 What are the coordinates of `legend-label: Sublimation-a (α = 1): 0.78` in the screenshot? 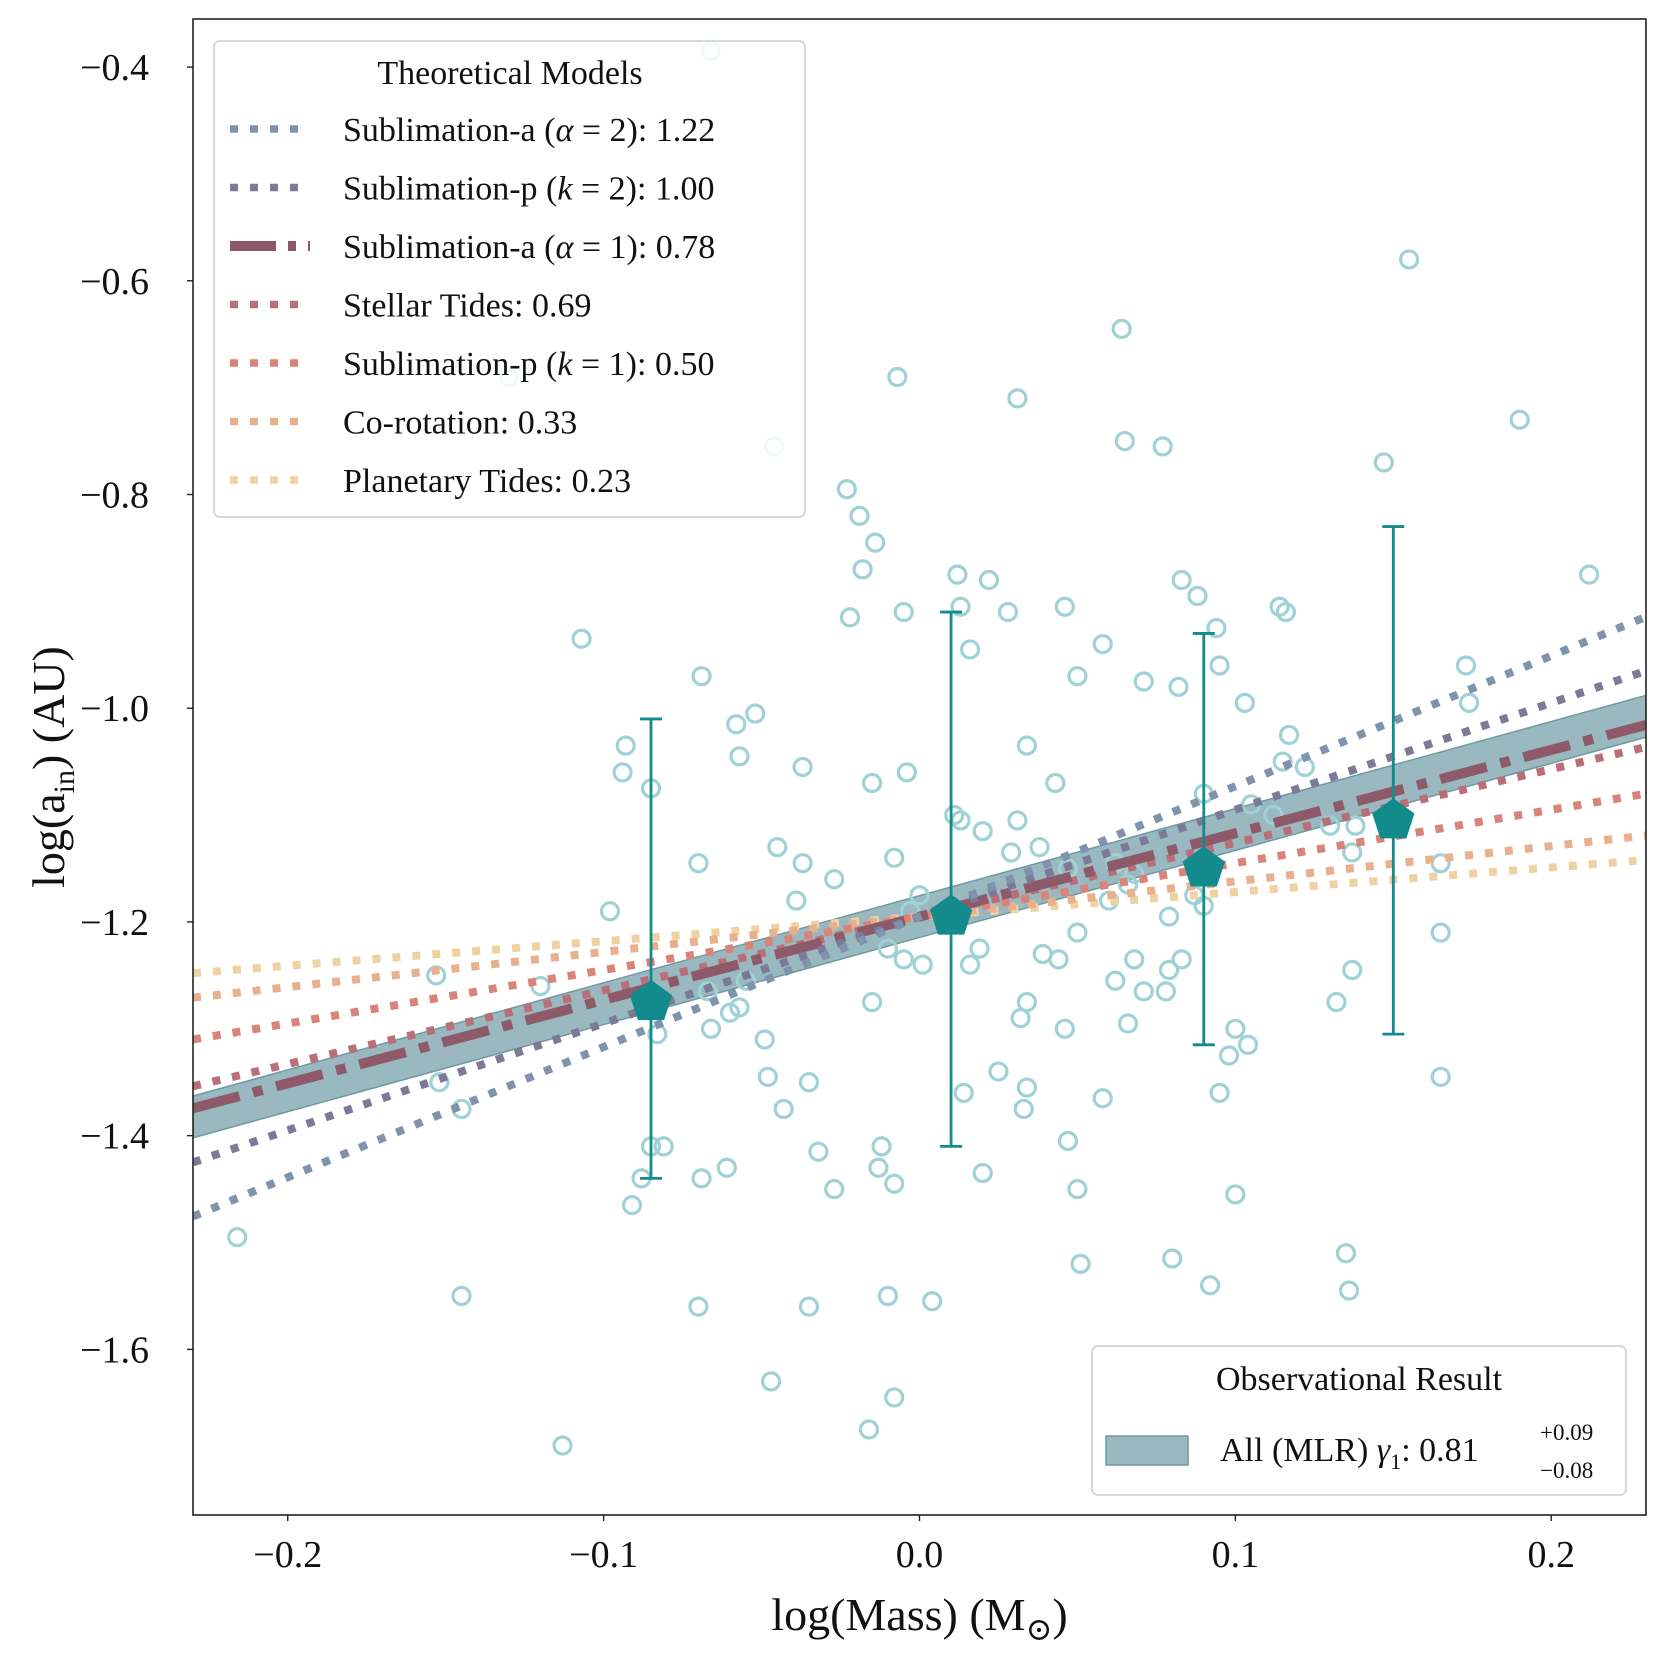 It's located at (529, 247).